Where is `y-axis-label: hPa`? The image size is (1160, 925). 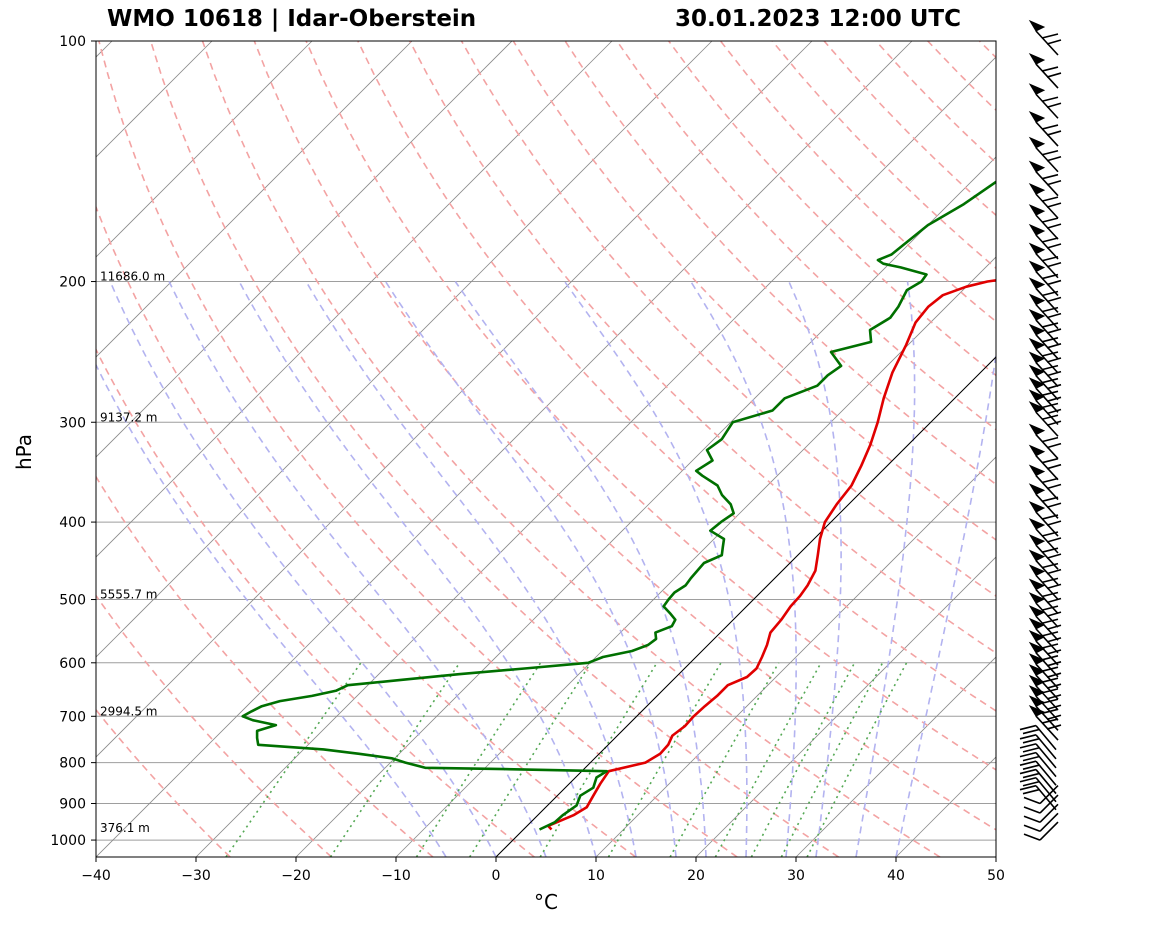 y-axis-label: hPa is located at coordinates (24, 452).